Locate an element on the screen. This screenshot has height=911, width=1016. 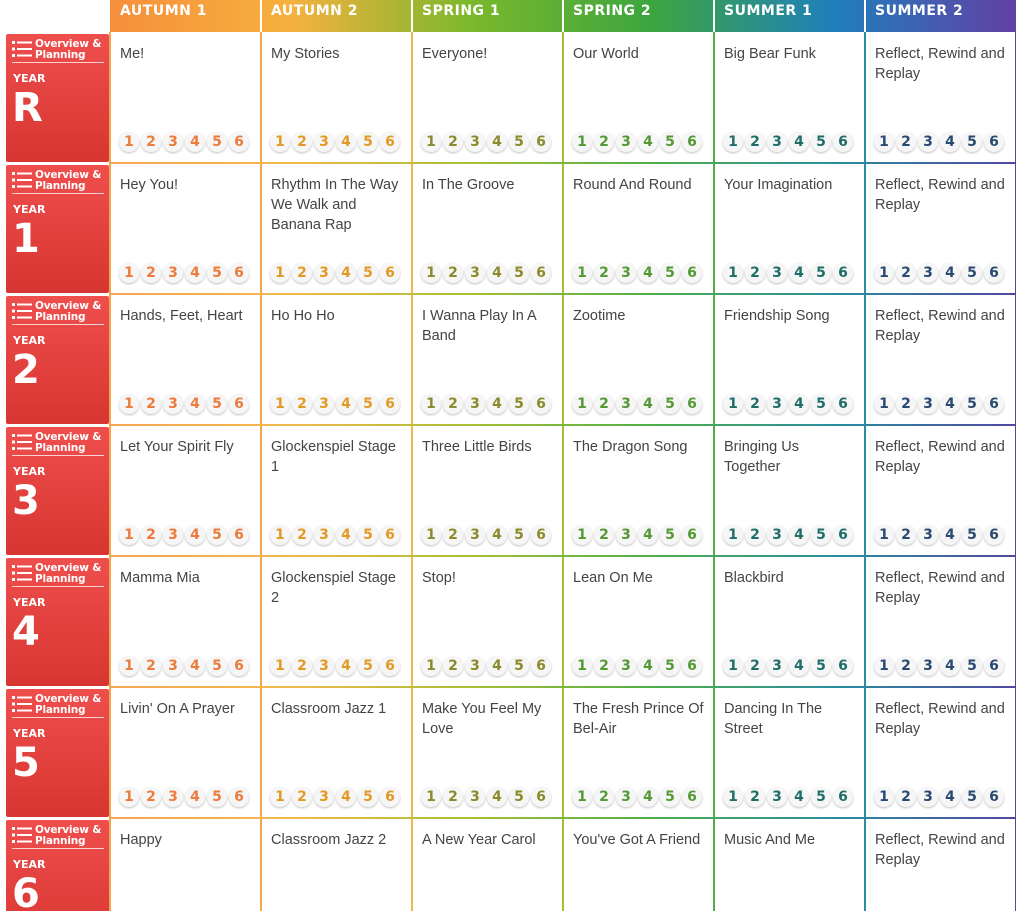
year-tab-4: Overview & Planning YEAR 4 is located at coordinates (57, 622).